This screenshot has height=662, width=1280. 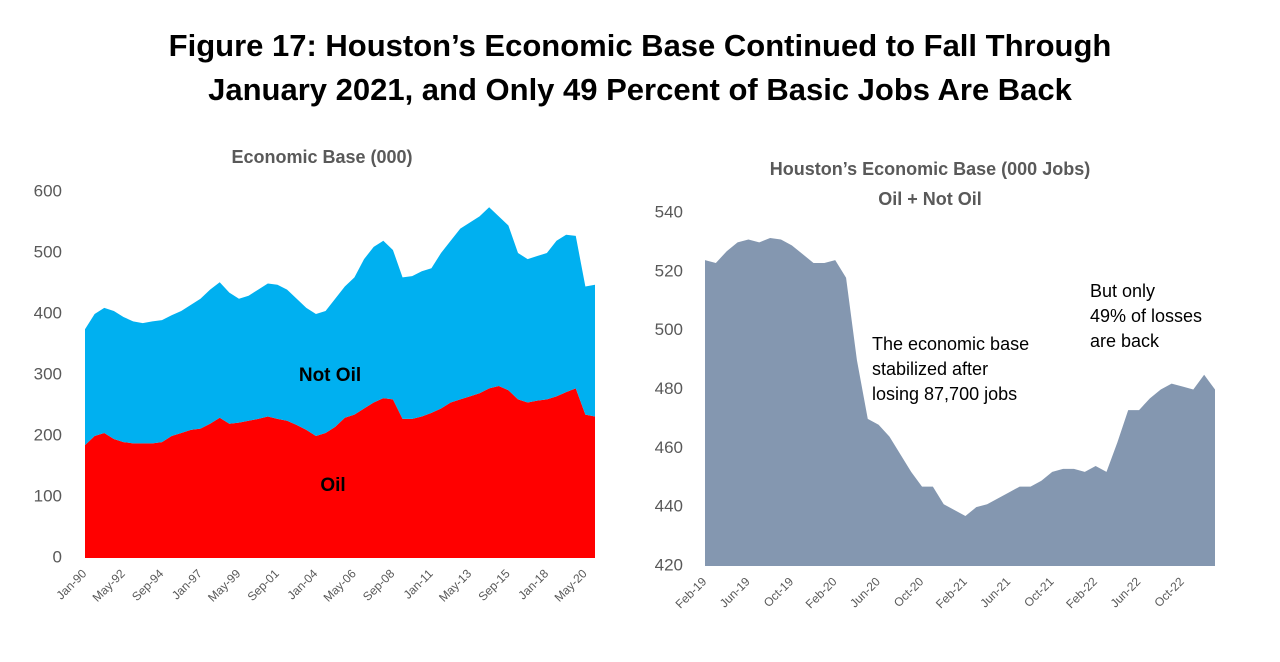 I want to click on x-tick-label: Jan-11, so click(x=418, y=583).